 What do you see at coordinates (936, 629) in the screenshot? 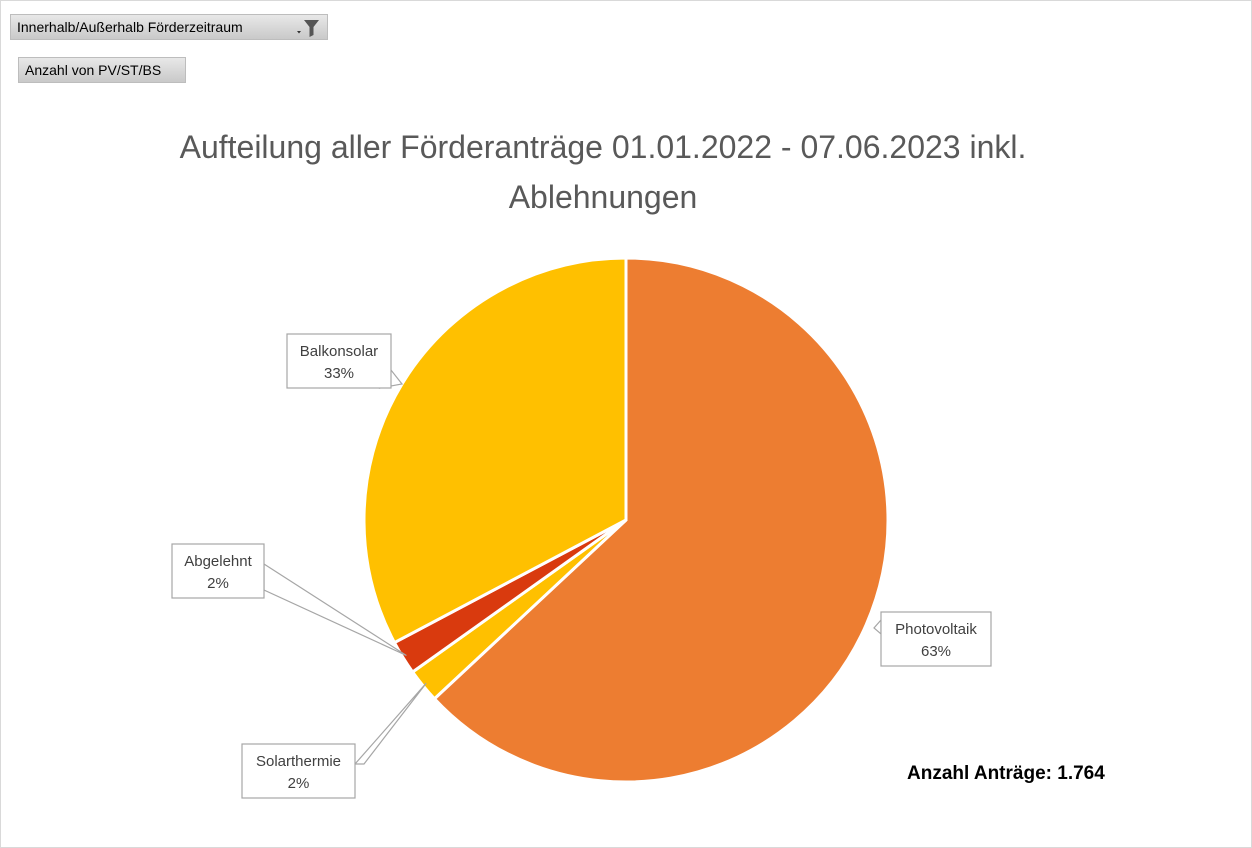
I see `data-label-category-photovoltaik: Photovoltaik` at bounding box center [936, 629].